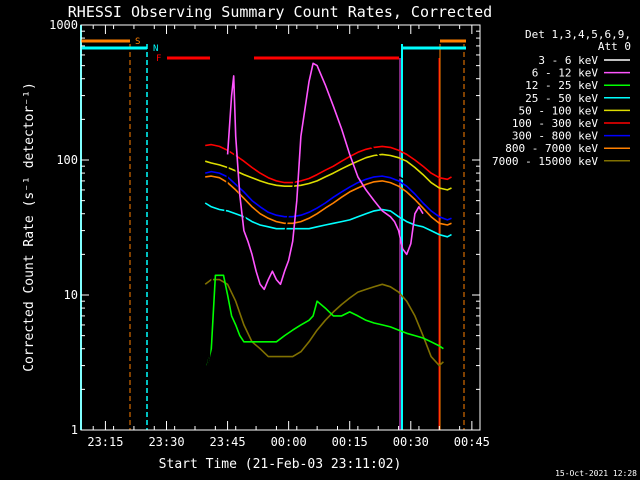 The image size is (640, 480). What do you see at coordinates (105, 442) in the screenshot?
I see `x-tick-label: 23:15` at bounding box center [105, 442].